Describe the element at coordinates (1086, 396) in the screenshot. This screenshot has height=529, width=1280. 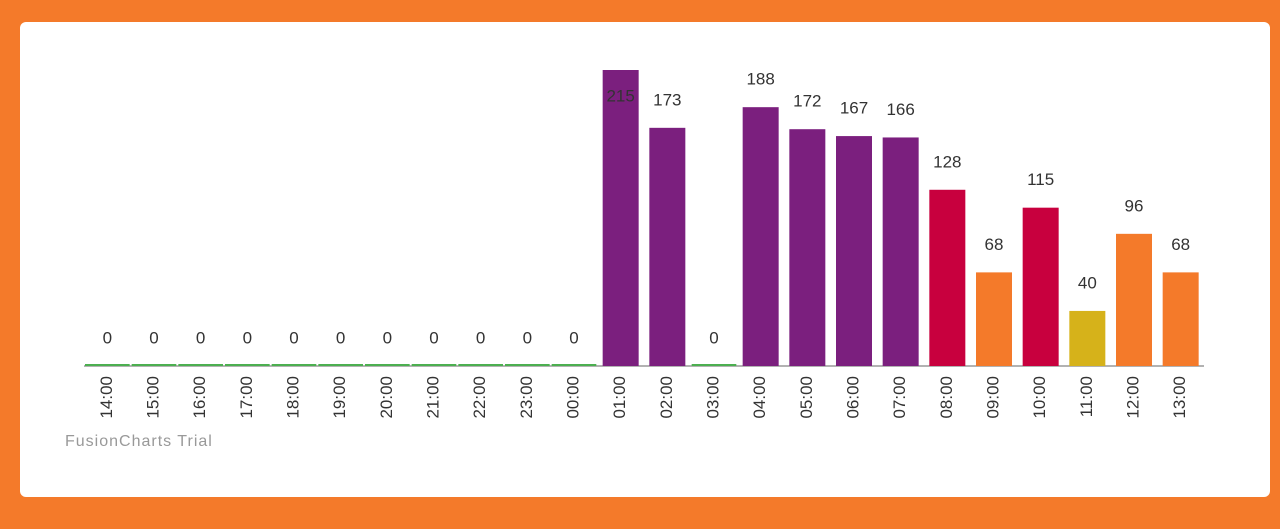
I see `x-tick-label: 11:00` at that location.